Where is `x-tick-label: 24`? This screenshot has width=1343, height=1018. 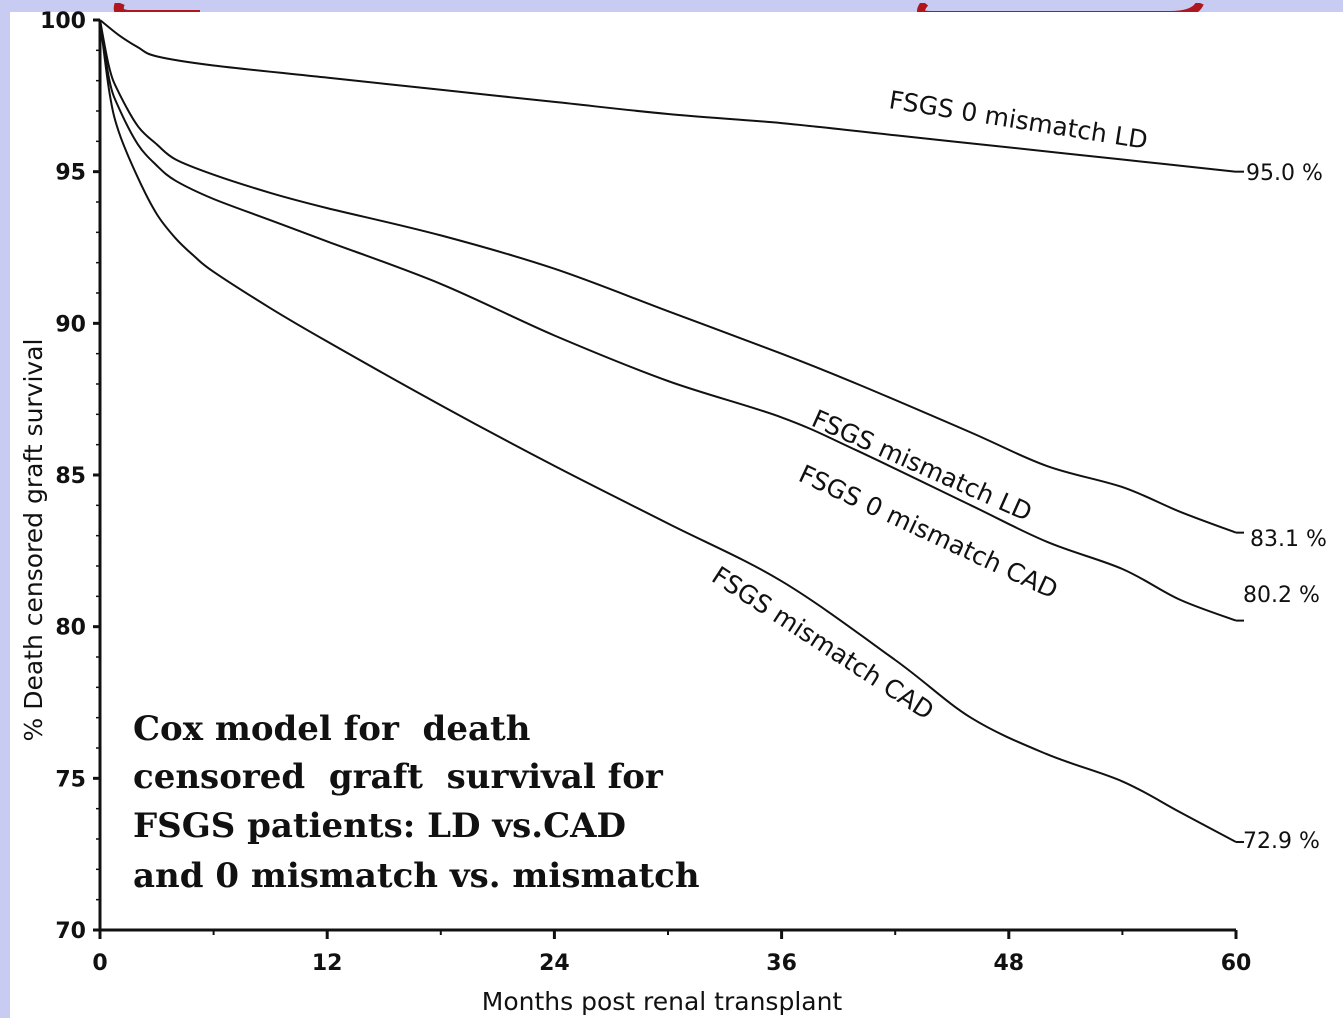 x-tick-label: 24 is located at coordinates (554, 963).